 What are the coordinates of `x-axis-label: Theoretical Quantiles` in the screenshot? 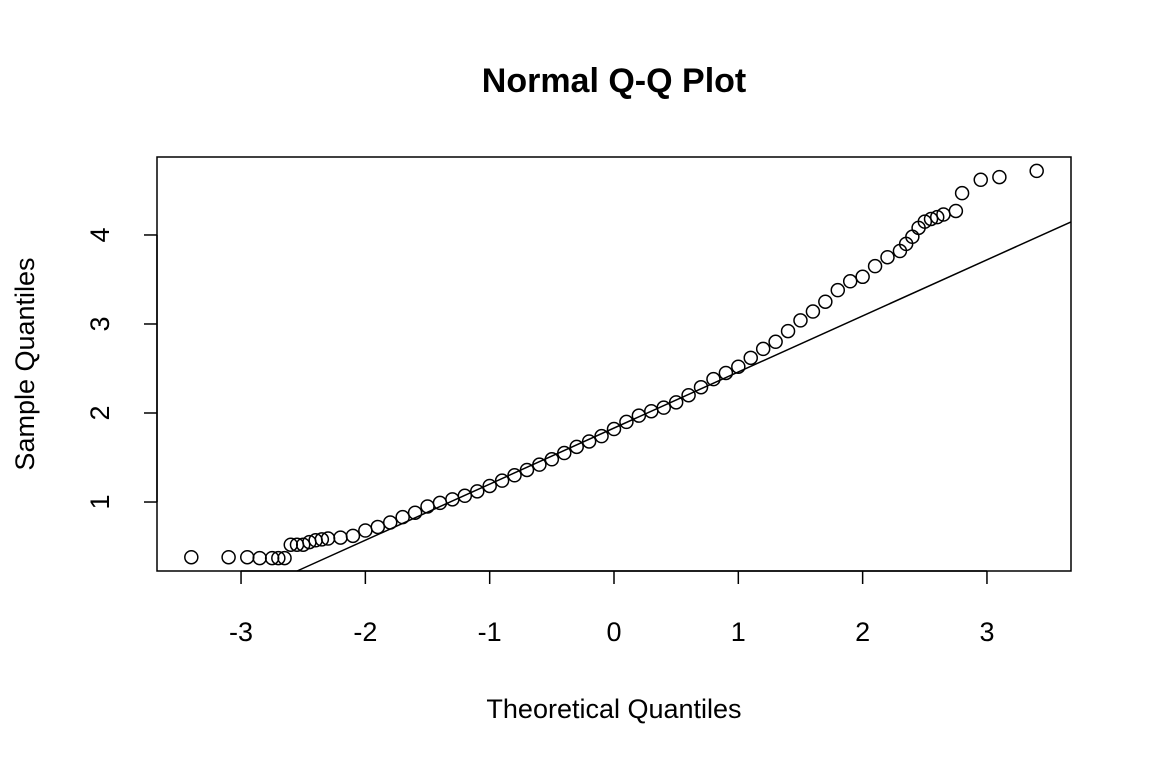 It's located at (613, 709).